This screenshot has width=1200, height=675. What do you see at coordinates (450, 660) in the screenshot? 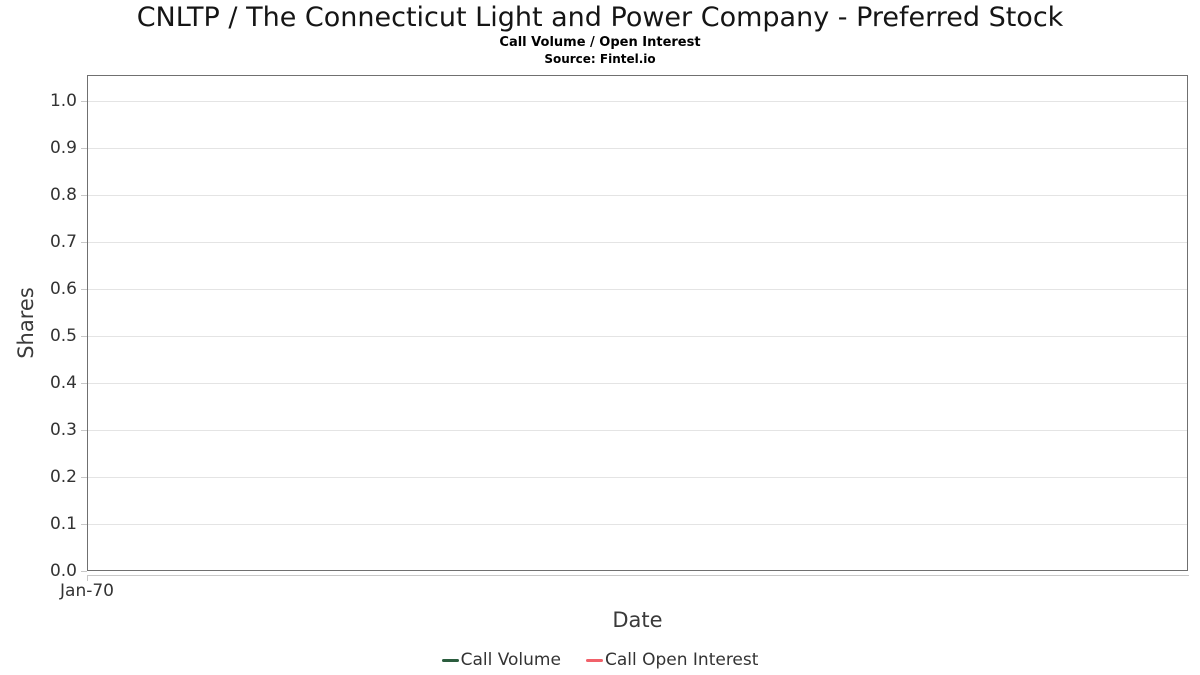
I see `legend-marker-call-volume` at bounding box center [450, 660].